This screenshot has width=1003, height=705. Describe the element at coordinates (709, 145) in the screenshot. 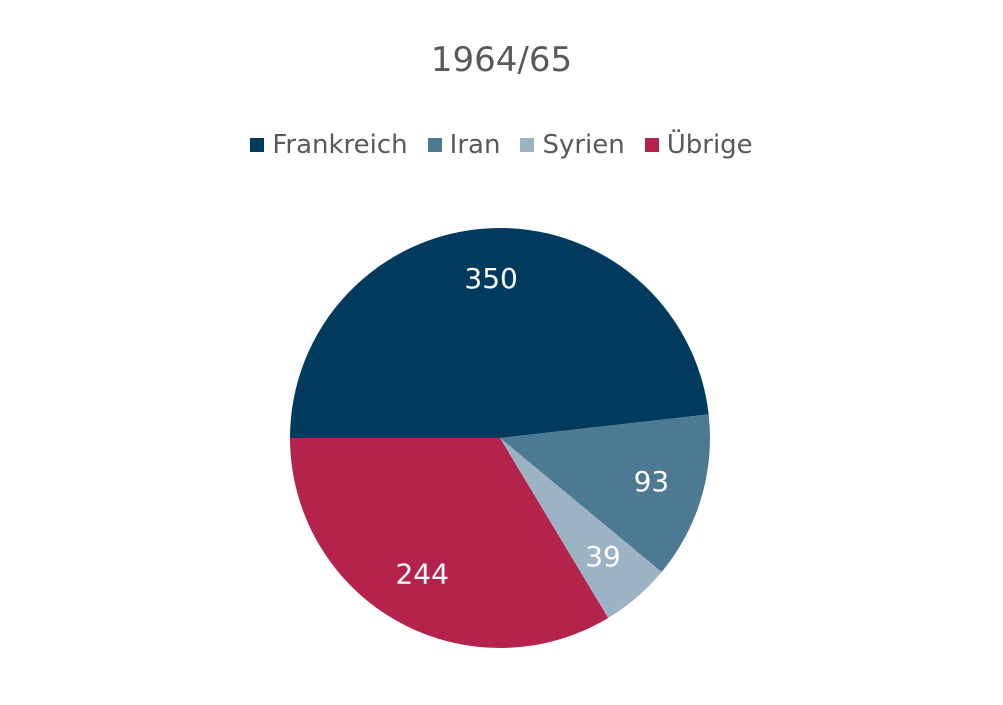

I see `legend-label-uebrige: Übrige` at that location.